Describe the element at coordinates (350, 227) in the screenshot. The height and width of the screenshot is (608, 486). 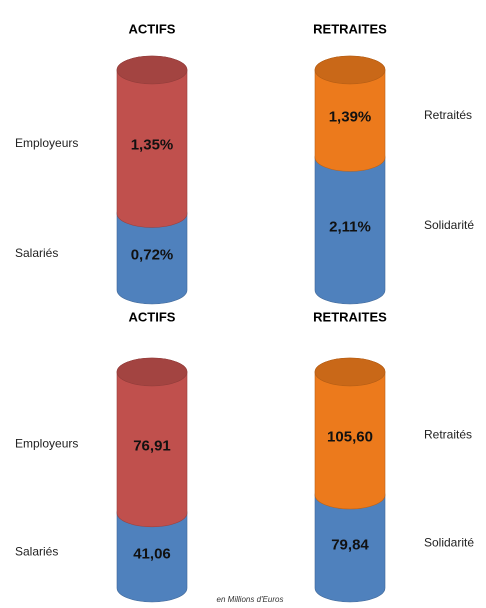
I see `value-label: 2,11%` at that location.